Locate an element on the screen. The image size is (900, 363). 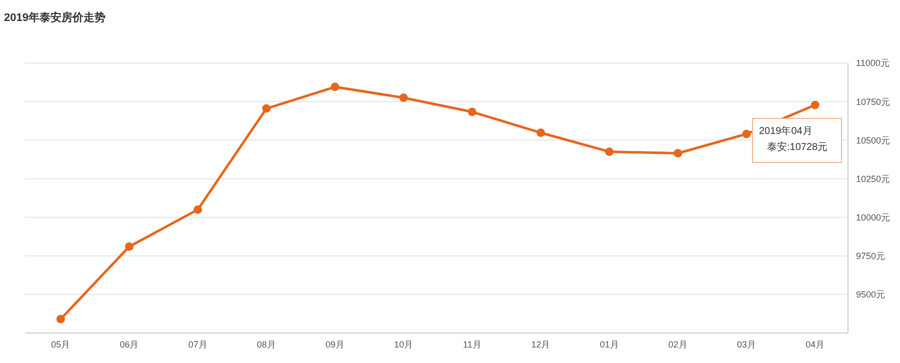
x-tick-label: 11月 is located at coordinates (472, 344).